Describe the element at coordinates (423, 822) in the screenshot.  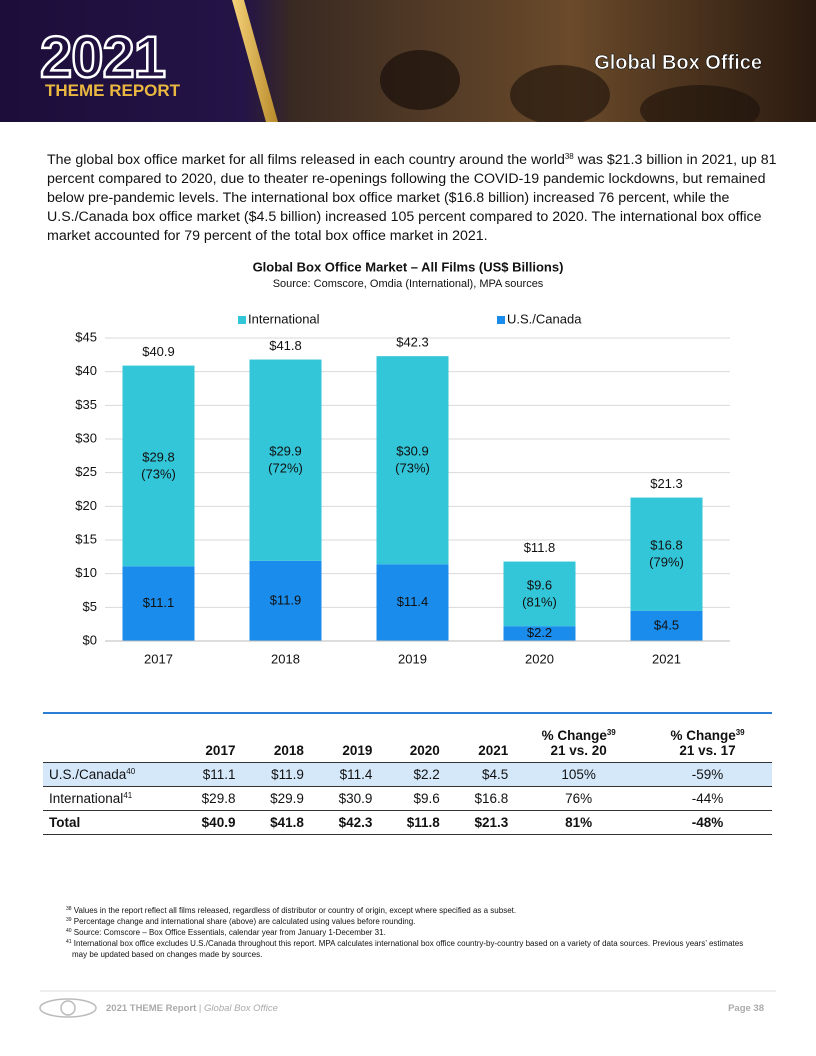
I see `table-cell: $11.8` at that location.